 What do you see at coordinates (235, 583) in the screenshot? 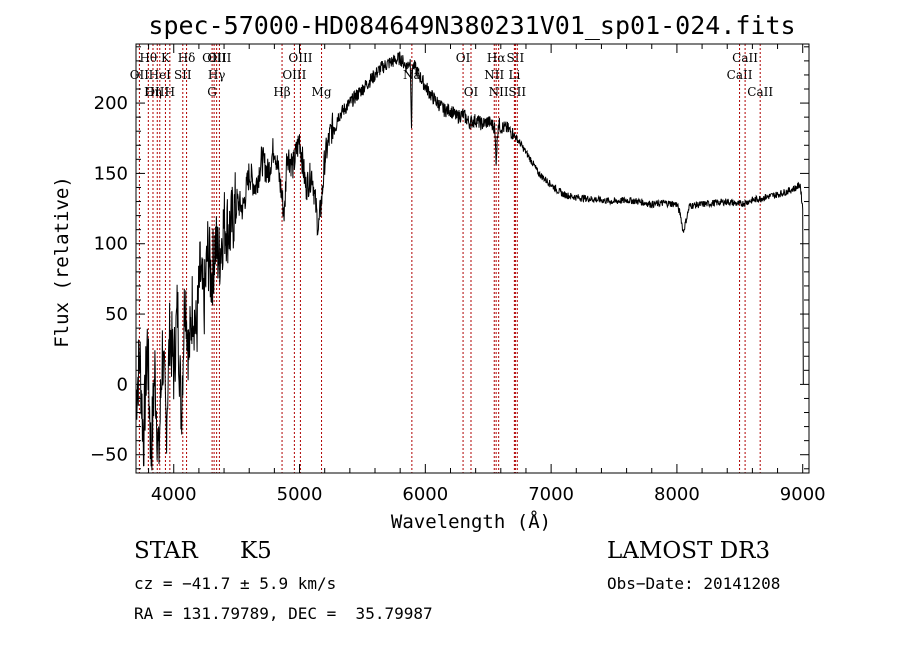
I see `redshift-velocity: cz = −41.7 ± 5.9 km/s` at bounding box center [235, 583].